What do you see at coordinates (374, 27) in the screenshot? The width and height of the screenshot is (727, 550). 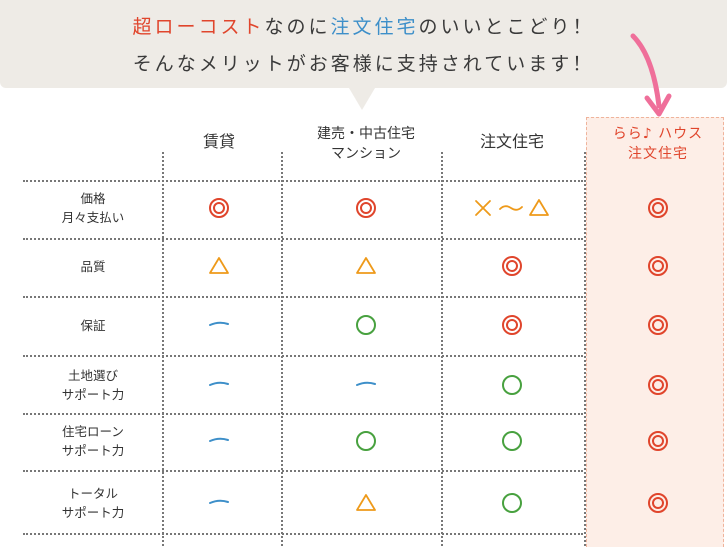 I see `headline-part: 注文住宅` at bounding box center [374, 27].